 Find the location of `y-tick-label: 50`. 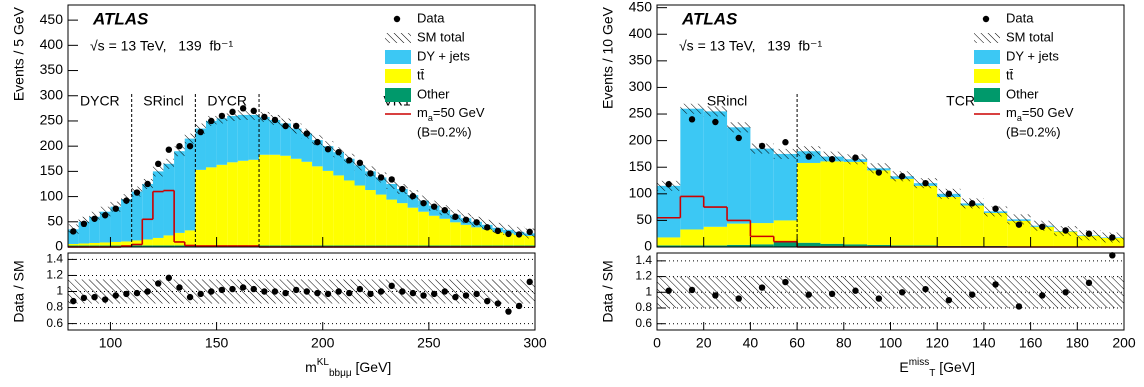

y-tick-label: 50 is located at coordinates (644, 219).